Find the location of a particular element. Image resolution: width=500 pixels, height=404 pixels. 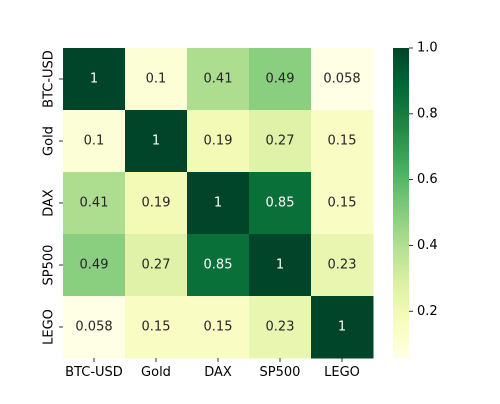

heatmap-cell-DAX-SP500 is located at coordinates (280, 203).